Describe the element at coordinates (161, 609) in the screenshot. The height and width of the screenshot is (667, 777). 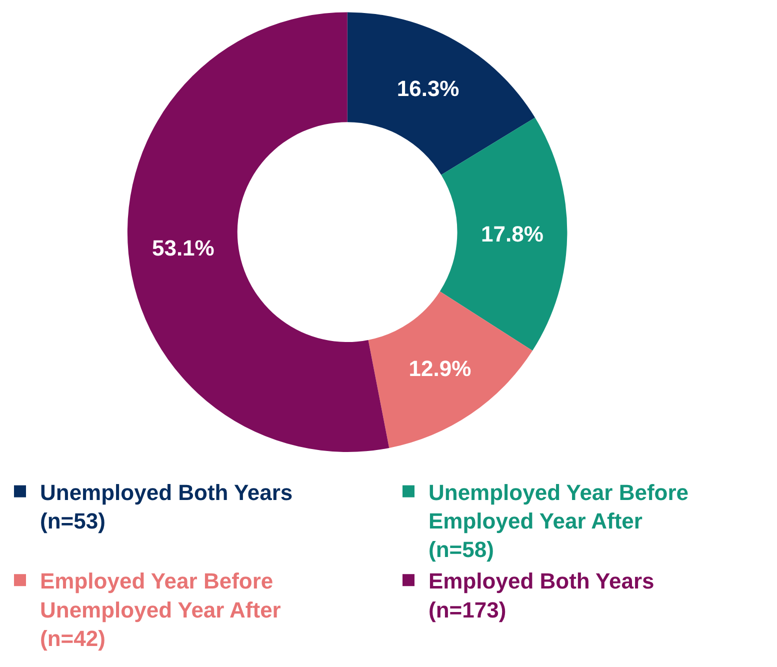
I see `legend-label: Employed Year Before Unemployed Year After (n=42)` at that location.